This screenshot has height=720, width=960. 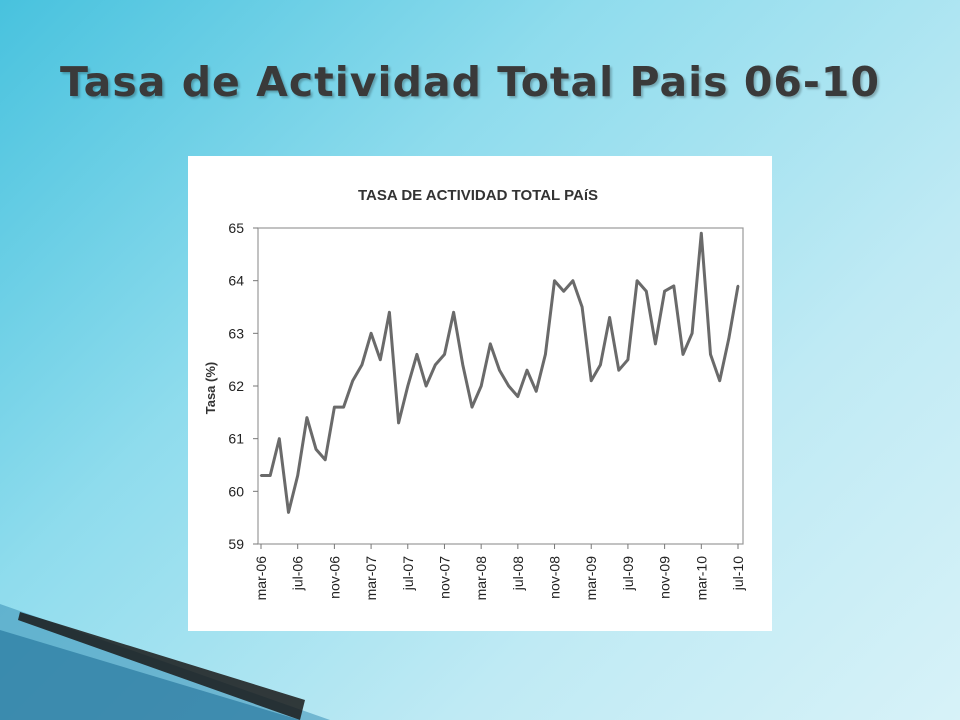 I want to click on y-tick-label: 59, so click(x=236, y=544).